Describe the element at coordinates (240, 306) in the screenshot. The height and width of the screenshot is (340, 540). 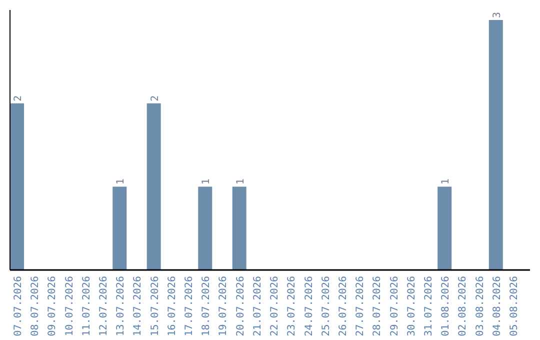
I see `x-tick-label: 20.07.2026` at that location.